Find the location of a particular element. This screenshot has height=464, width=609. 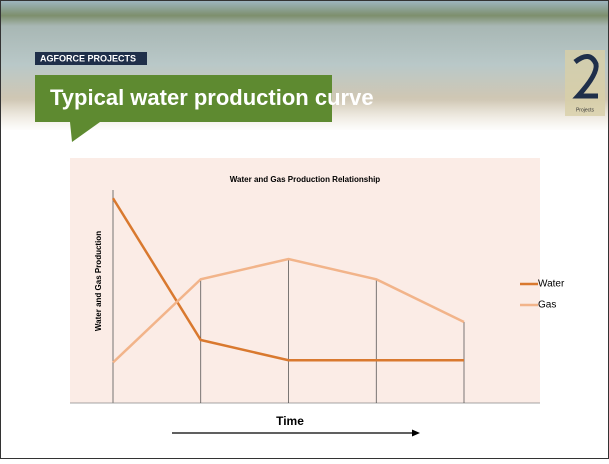

title-arrow is located at coordinates (85, 132).